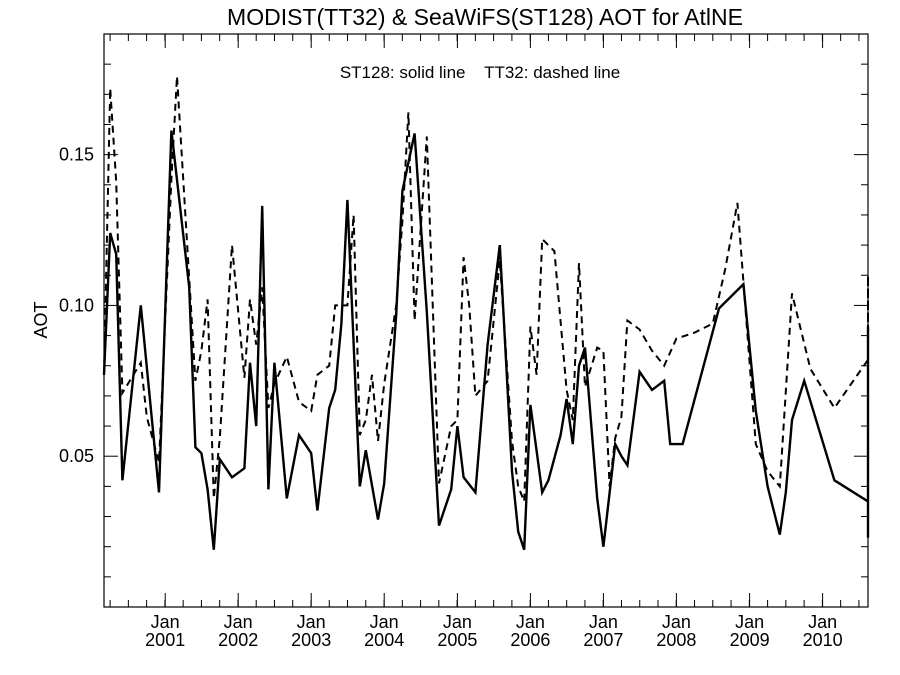  I want to click on x-tick-label-year: 2004, so click(384, 640).